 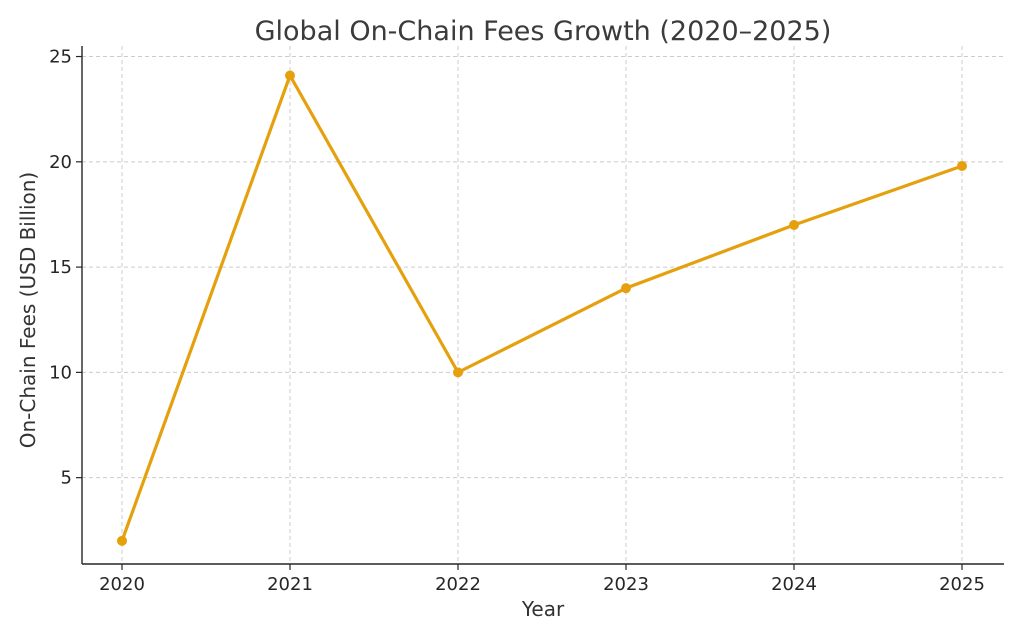 I want to click on y-tick-label: 15, so click(x=60, y=267).